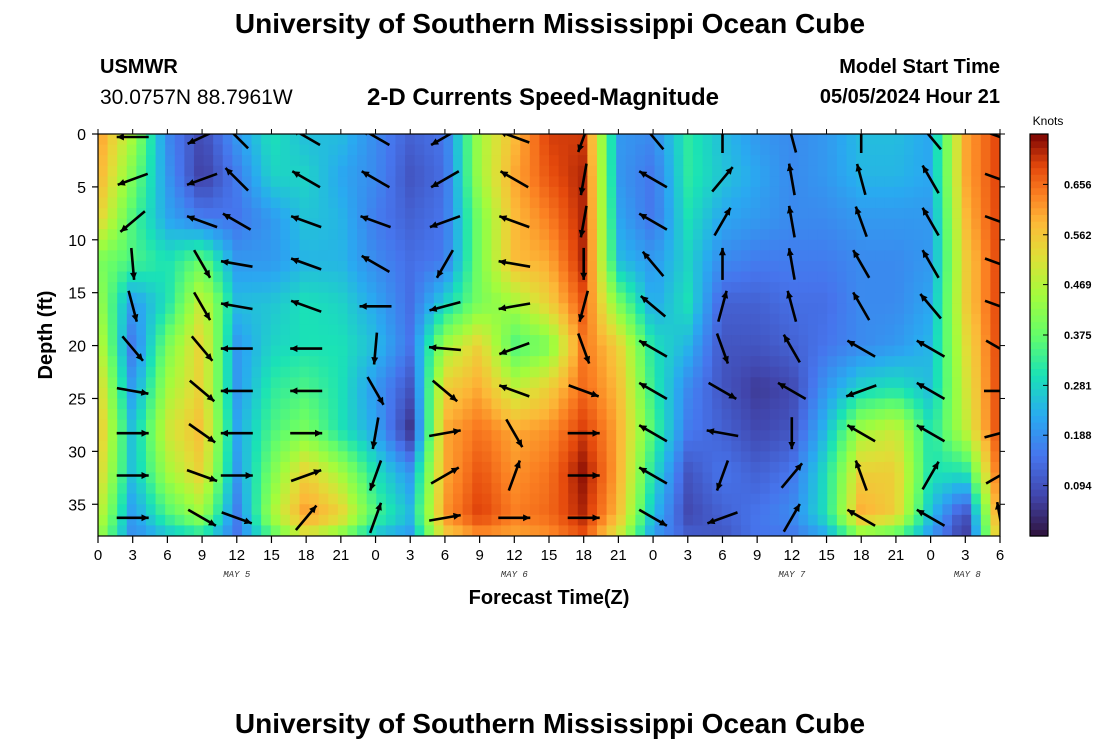 This screenshot has height=750, width=1100. I want to click on colorbar-tick-label: 0.188, so click(1078, 436).